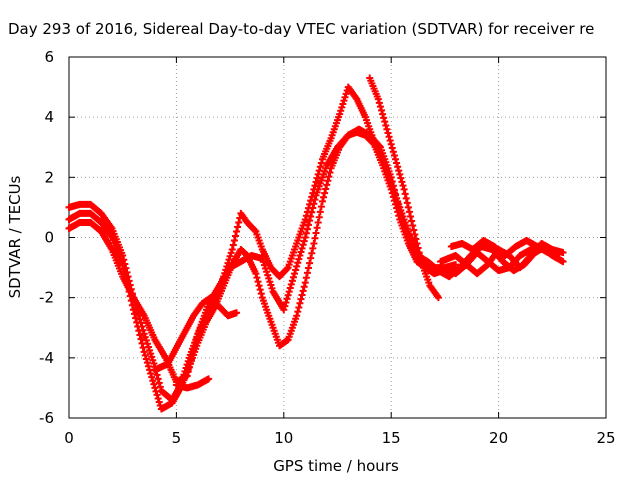 The image size is (640, 484). What do you see at coordinates (177, 438) in the screenshot?
I see `x-tick-label: 5` at bounding box center [177, 438].